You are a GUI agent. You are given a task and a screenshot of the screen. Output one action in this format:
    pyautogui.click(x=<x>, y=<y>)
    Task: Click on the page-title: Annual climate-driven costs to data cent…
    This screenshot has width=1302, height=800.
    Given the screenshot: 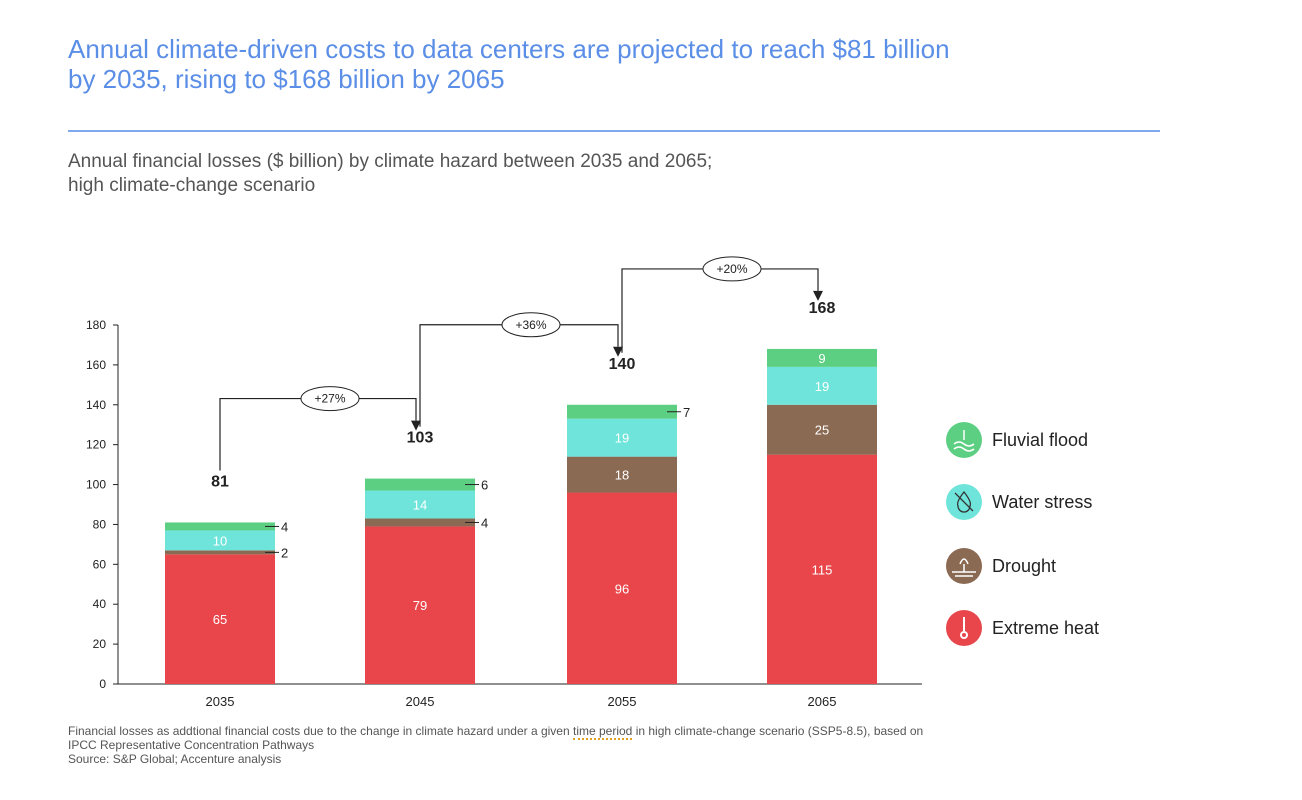 What is the action you would take?
    pyautogui.click(x=618, y=64)
    